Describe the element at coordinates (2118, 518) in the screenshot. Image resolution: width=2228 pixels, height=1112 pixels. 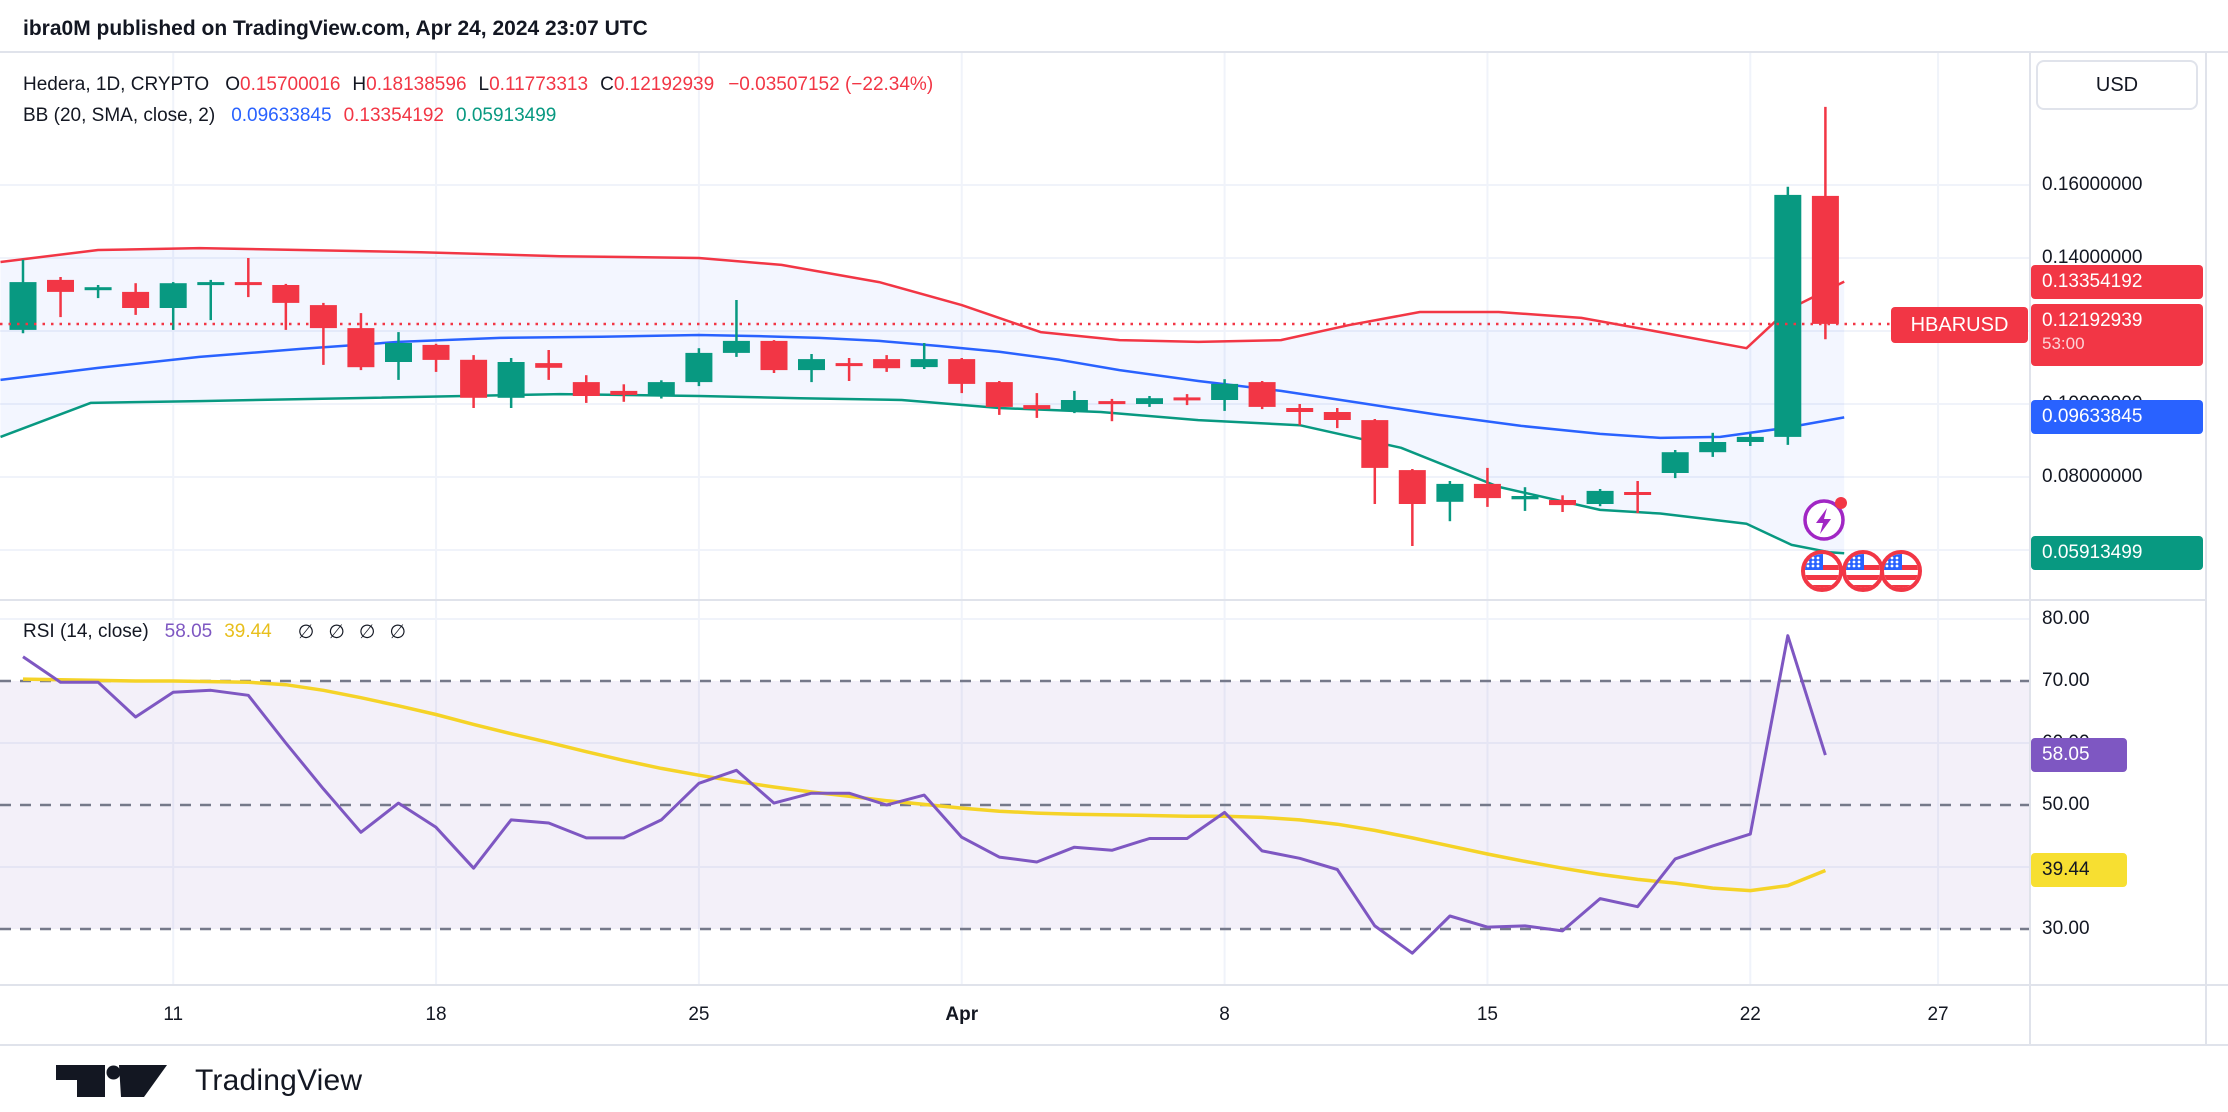
I see `price-scale` at that location.